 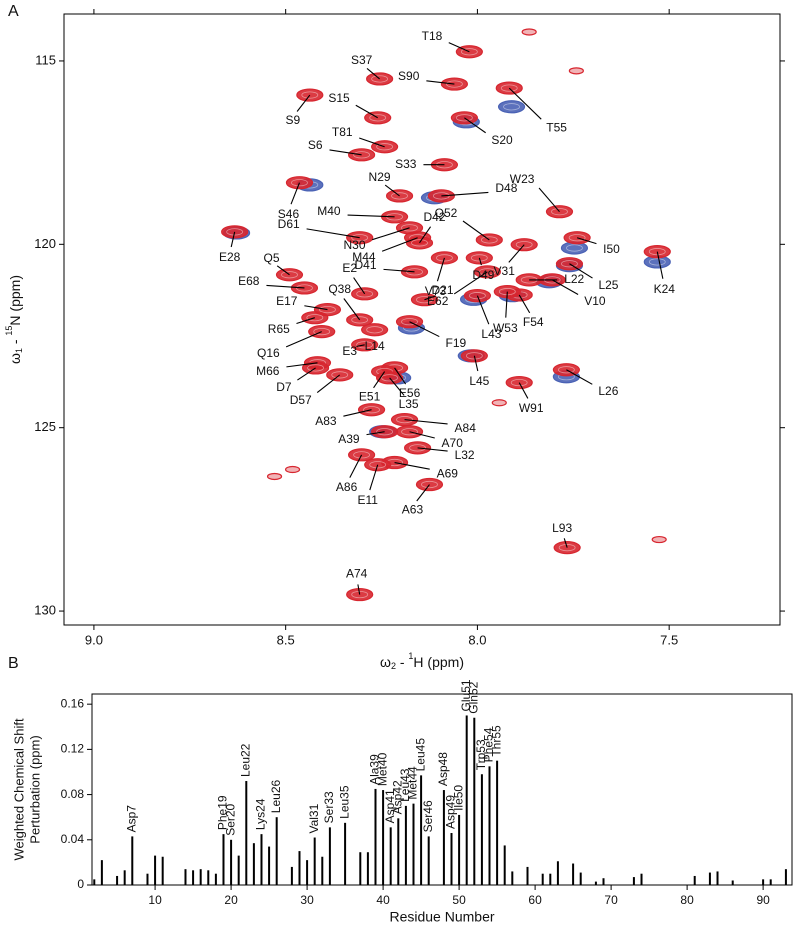 What do you see at coordinates (73, 794) in the screenshot?
I see `y-tick-label: 0.08` at bounding box center [73, 794].